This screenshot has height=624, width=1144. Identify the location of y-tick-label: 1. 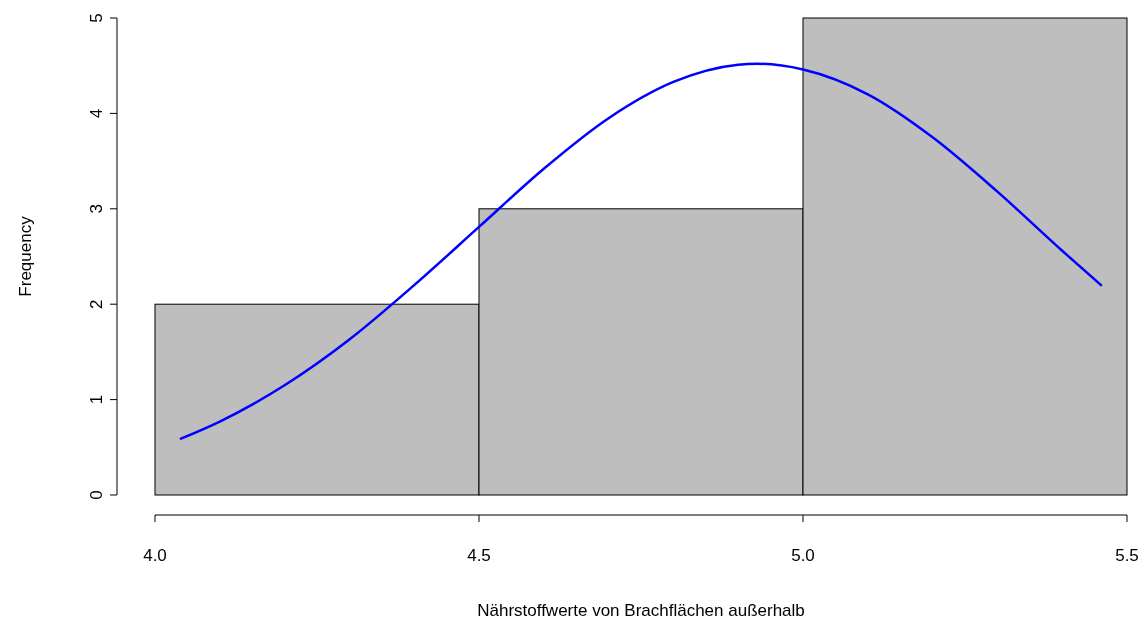
(96, 399).